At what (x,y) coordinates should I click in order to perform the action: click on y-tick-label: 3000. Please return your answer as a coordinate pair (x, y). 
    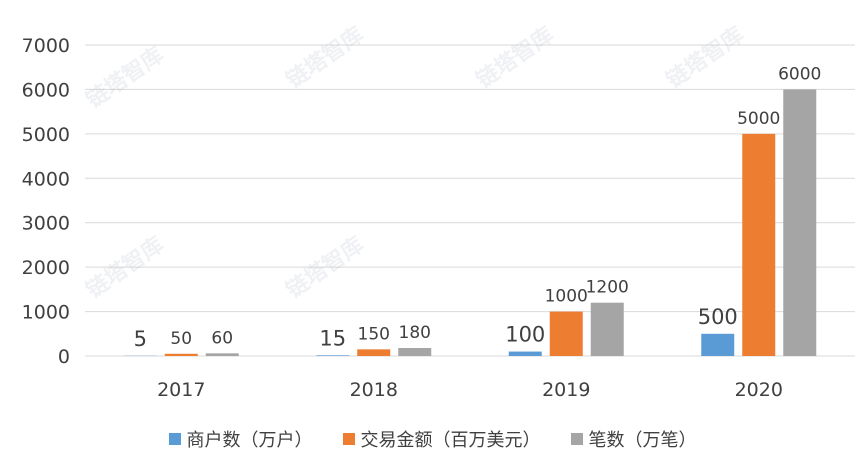
    Looking at the image, I should click on (46, 224).